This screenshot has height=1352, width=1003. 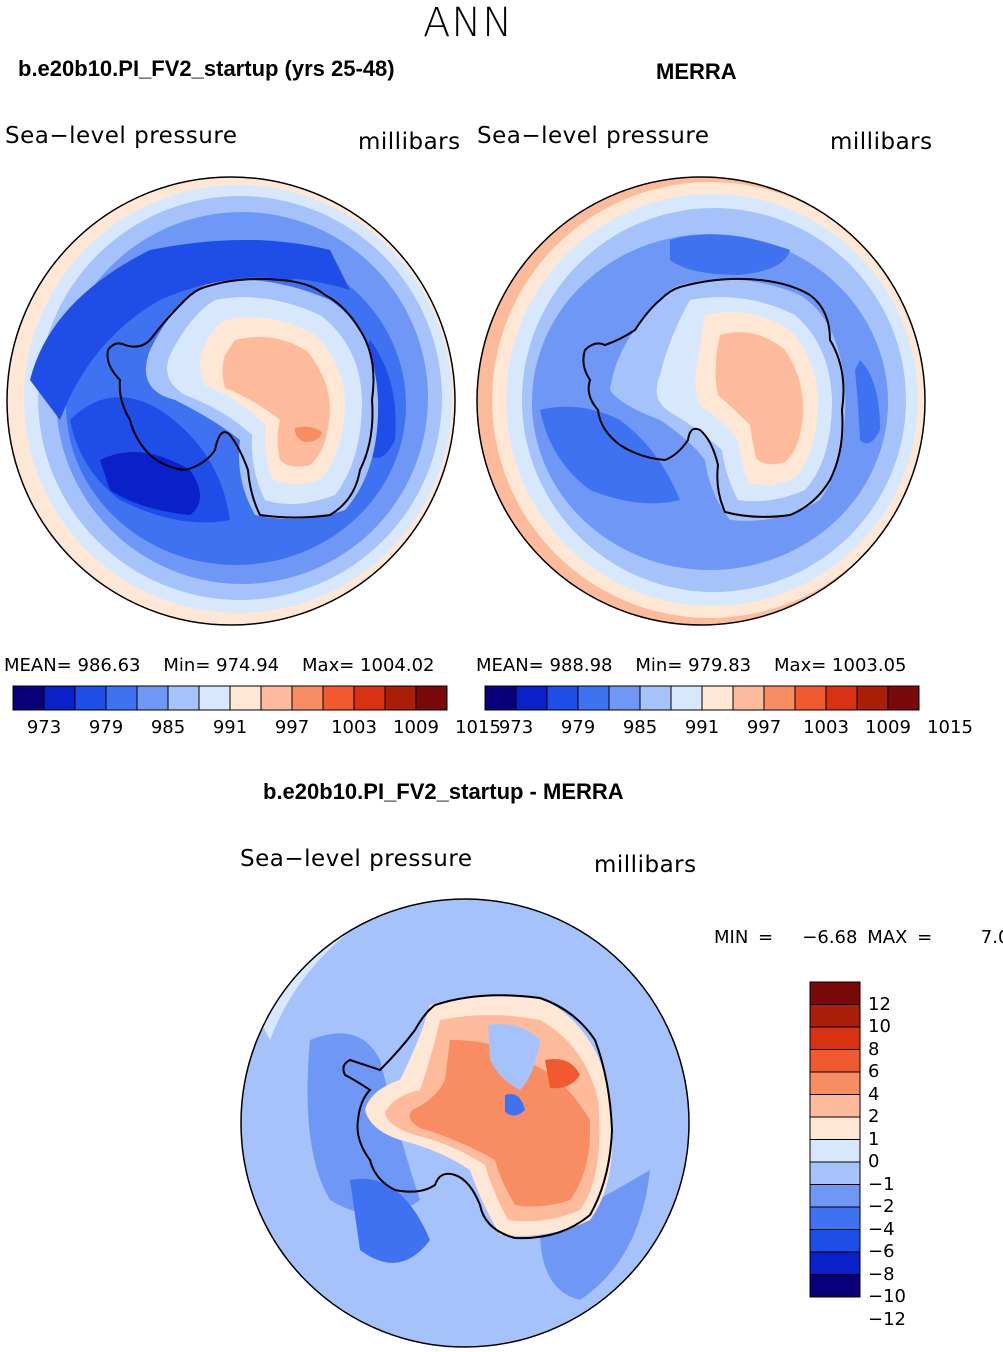 What do you see at coordinates (292, 727) in the screenshot?
I see `colorbar-tick-label: 997` at bounding box center [292, 727].